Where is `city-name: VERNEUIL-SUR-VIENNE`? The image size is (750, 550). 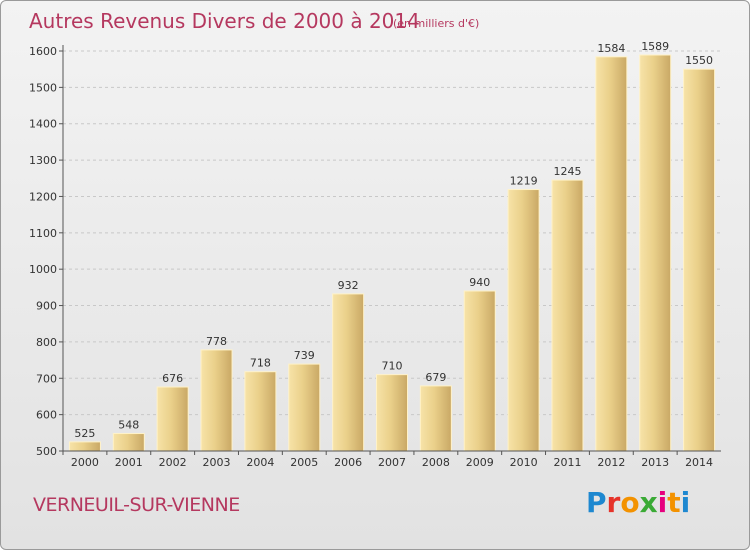 city-name: VERNEUIL-SUR-VIENNE is located at coordinates (136, 505).